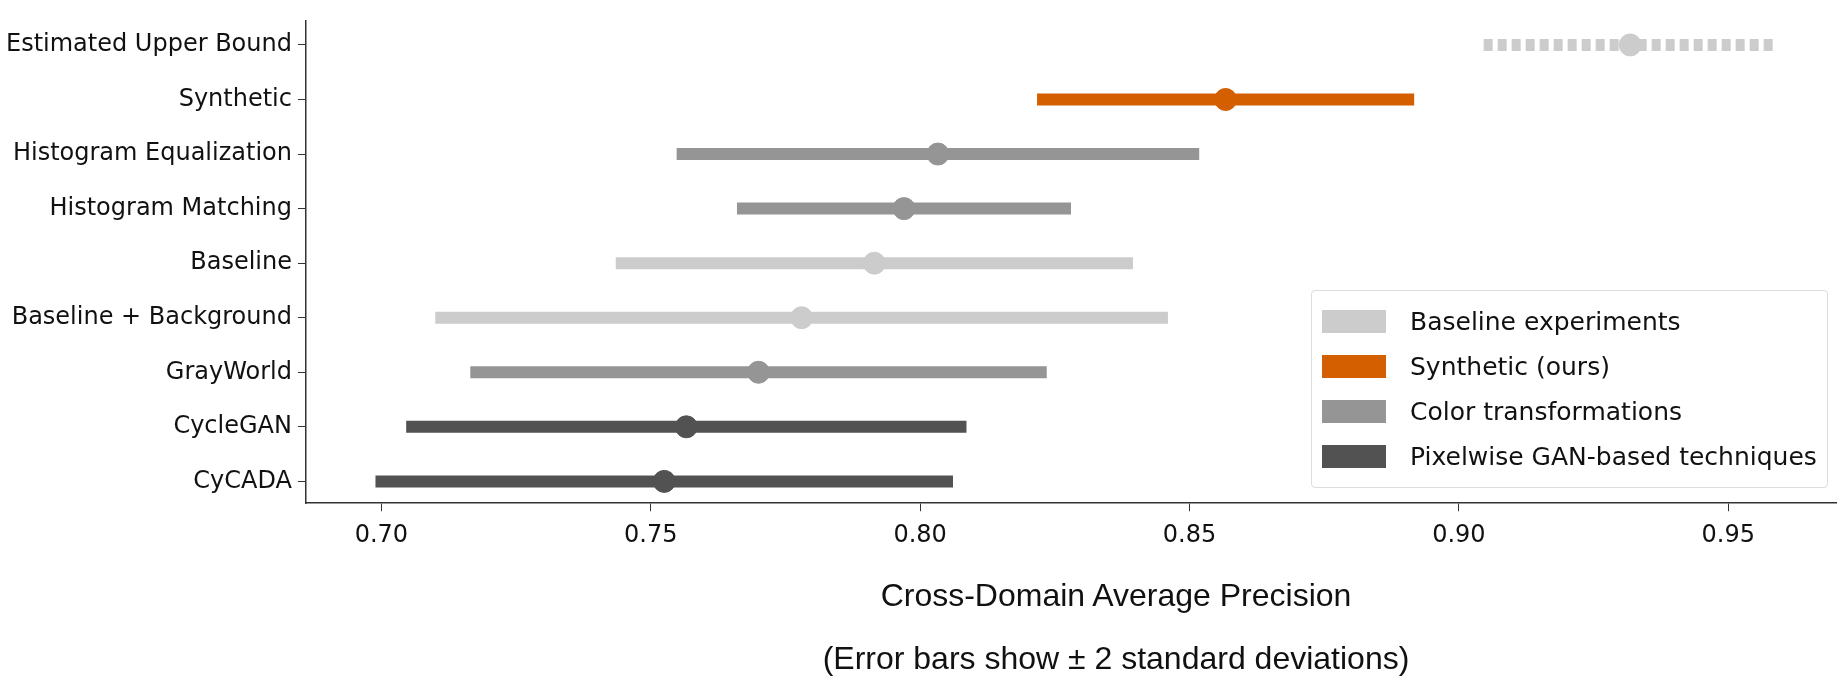 The height and width of the screenshot is (699, 1848). What do you see at coordinates (1510, 367) in the screenshot?
I see `legend-label: Synthetic (ours)` at bounding box center [1510, 367].